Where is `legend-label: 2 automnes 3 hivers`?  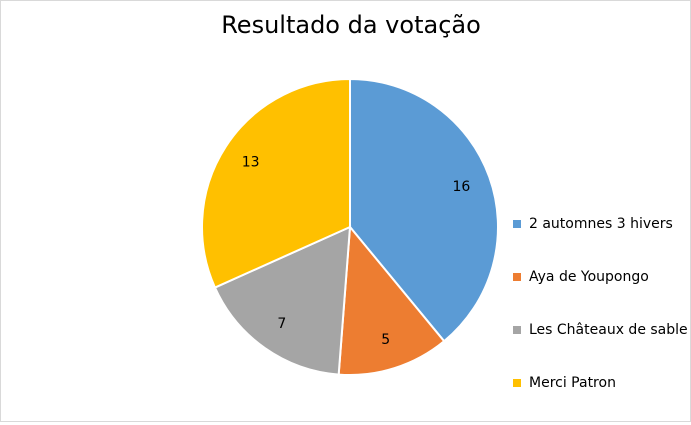 legend-label: 2 automnes 3 hivers is located at coordinates (601, 224).